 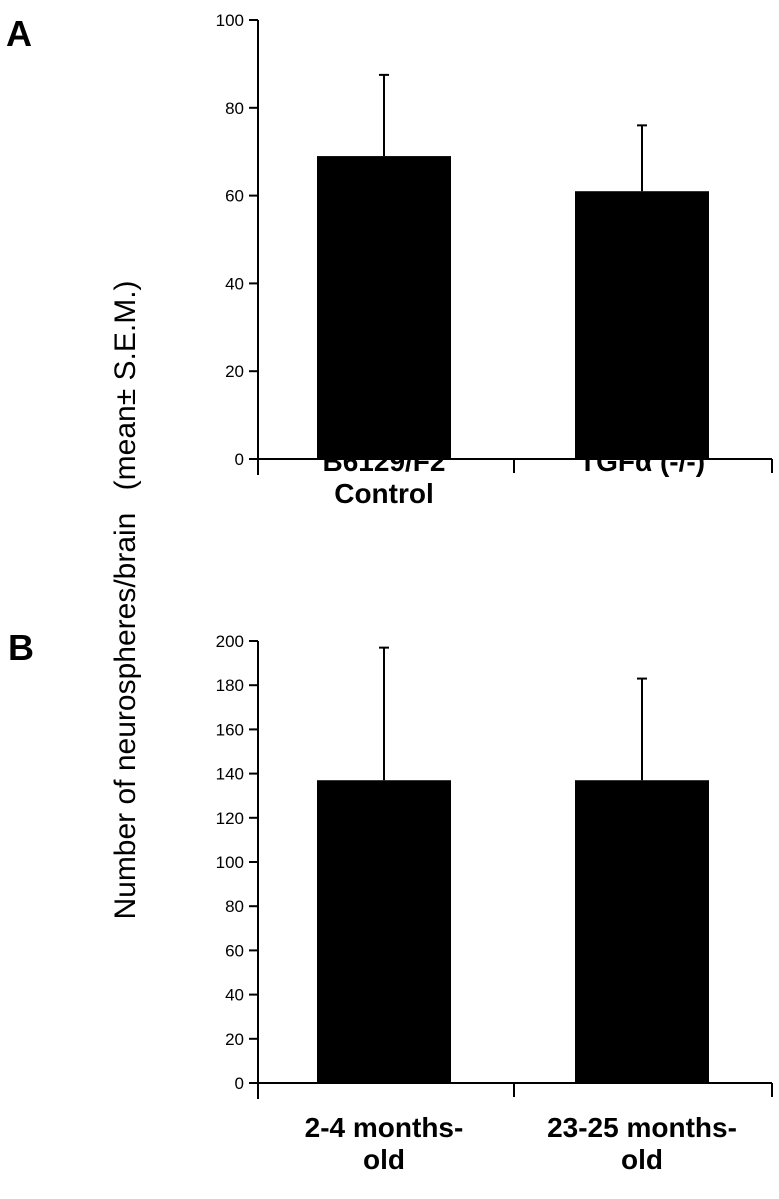 What do you see at coordinates (230, 641) in the screenshot?
I see `y-tick-label: 200` at bounding box center [230, 641].